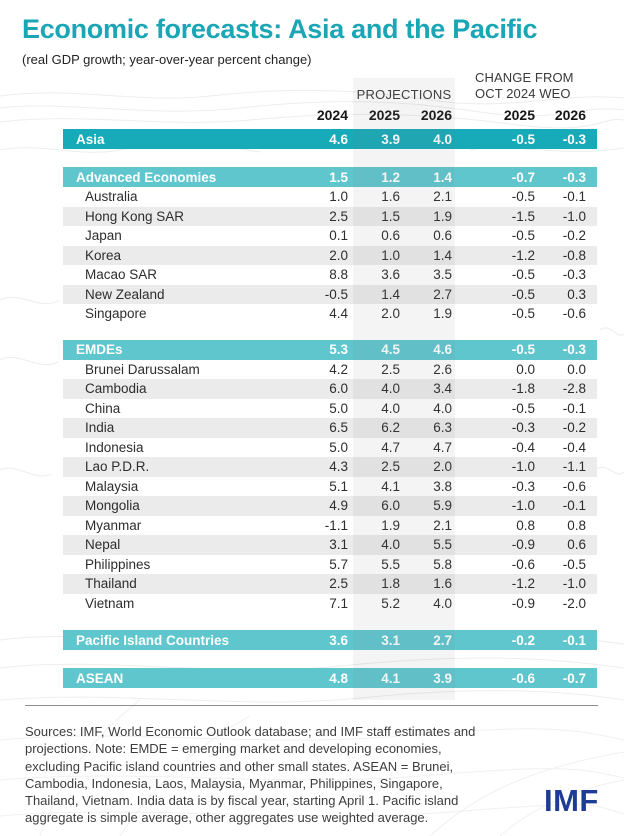  I want to click on table-row-thailand: Thailand 2.5 1.8 1.6 -1.2 -1.0, so click(330, 584).